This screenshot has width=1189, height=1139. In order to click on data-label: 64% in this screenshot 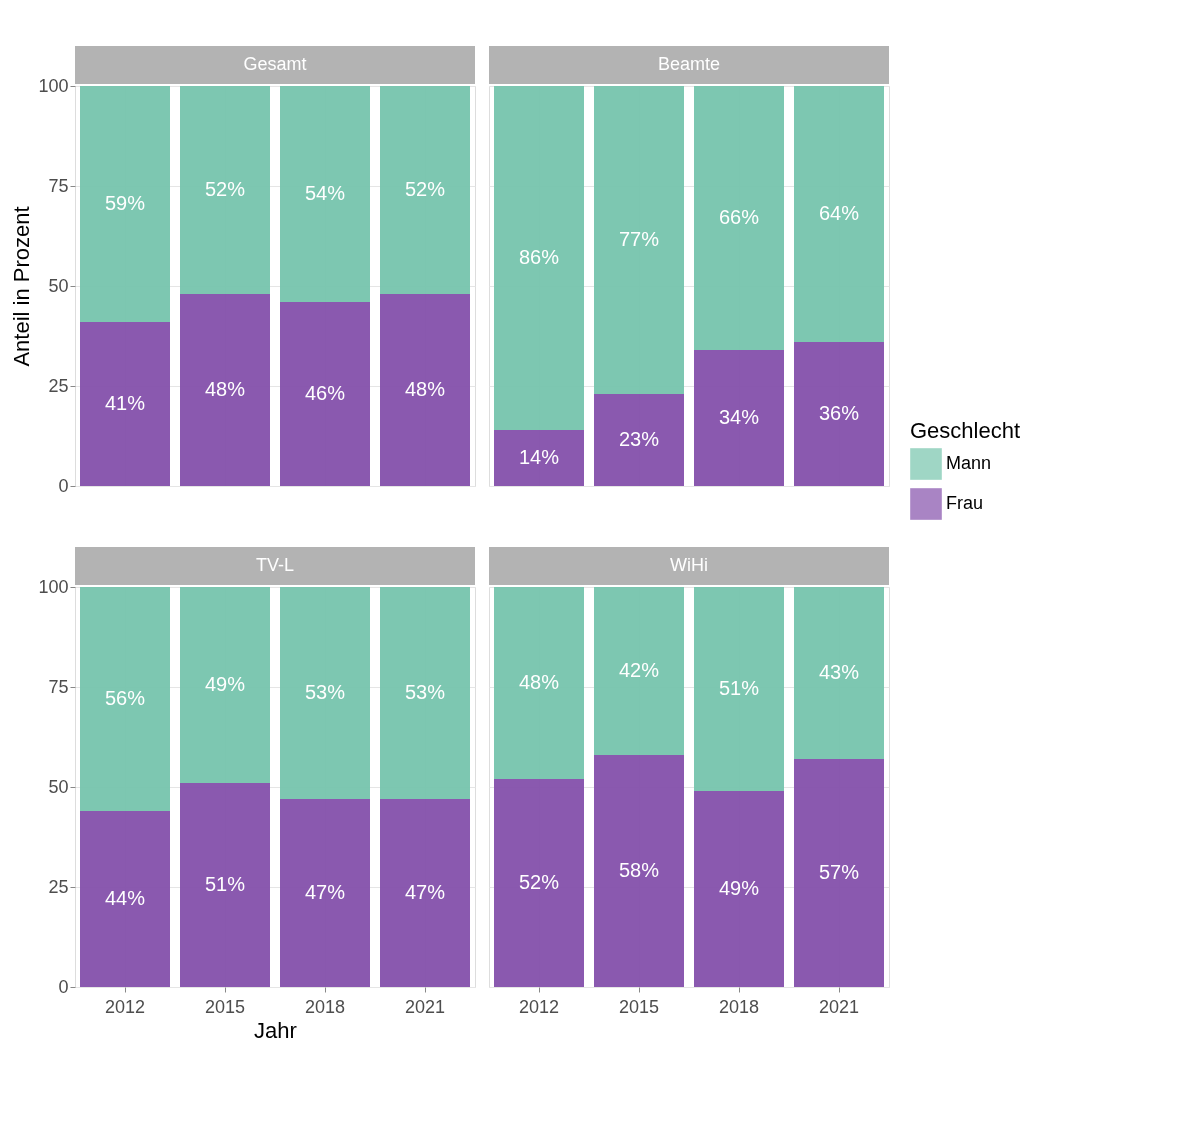, I will do `click(839, 213)`.